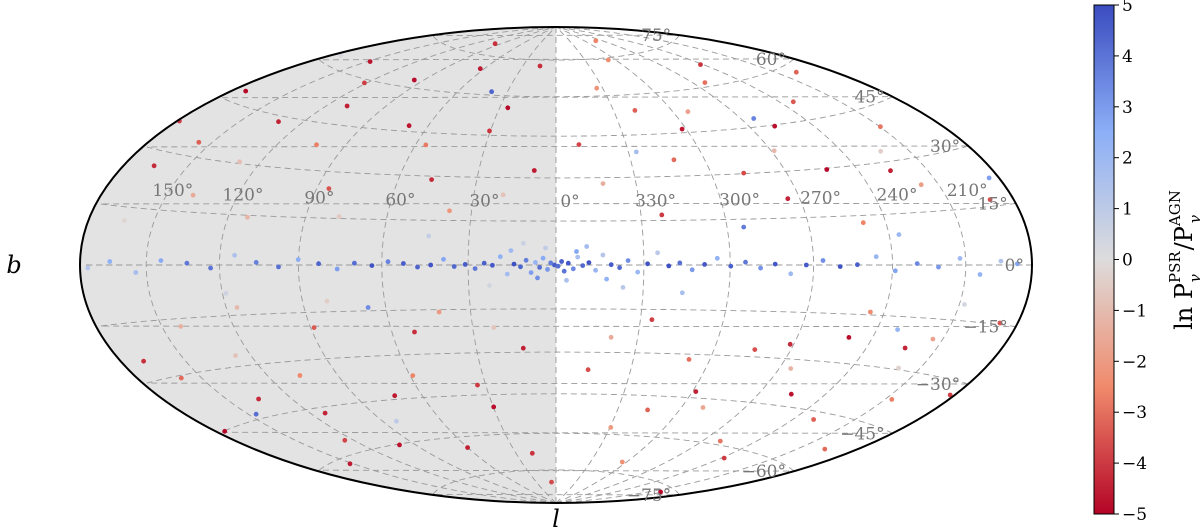  Describe the element at coordinates (512, 265) in the screenshot. I see `longitude-gridline` at that location.